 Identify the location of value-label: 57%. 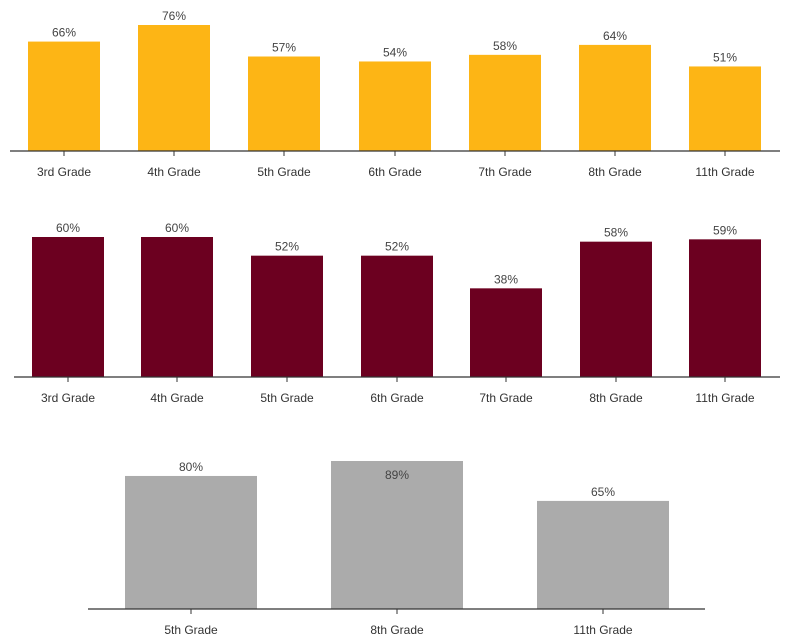
(284, 48).